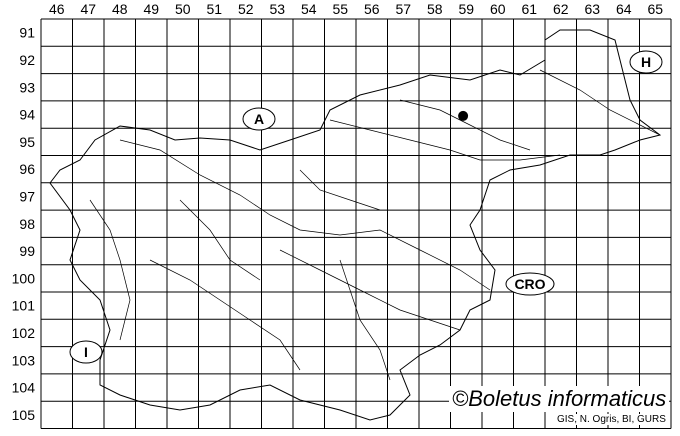 The height and width of the screenshot is (436, 680). What do you see at coordinates (24, 333) in the screenshot?
I see `row-label: 102` at bounding box center [24, 333].